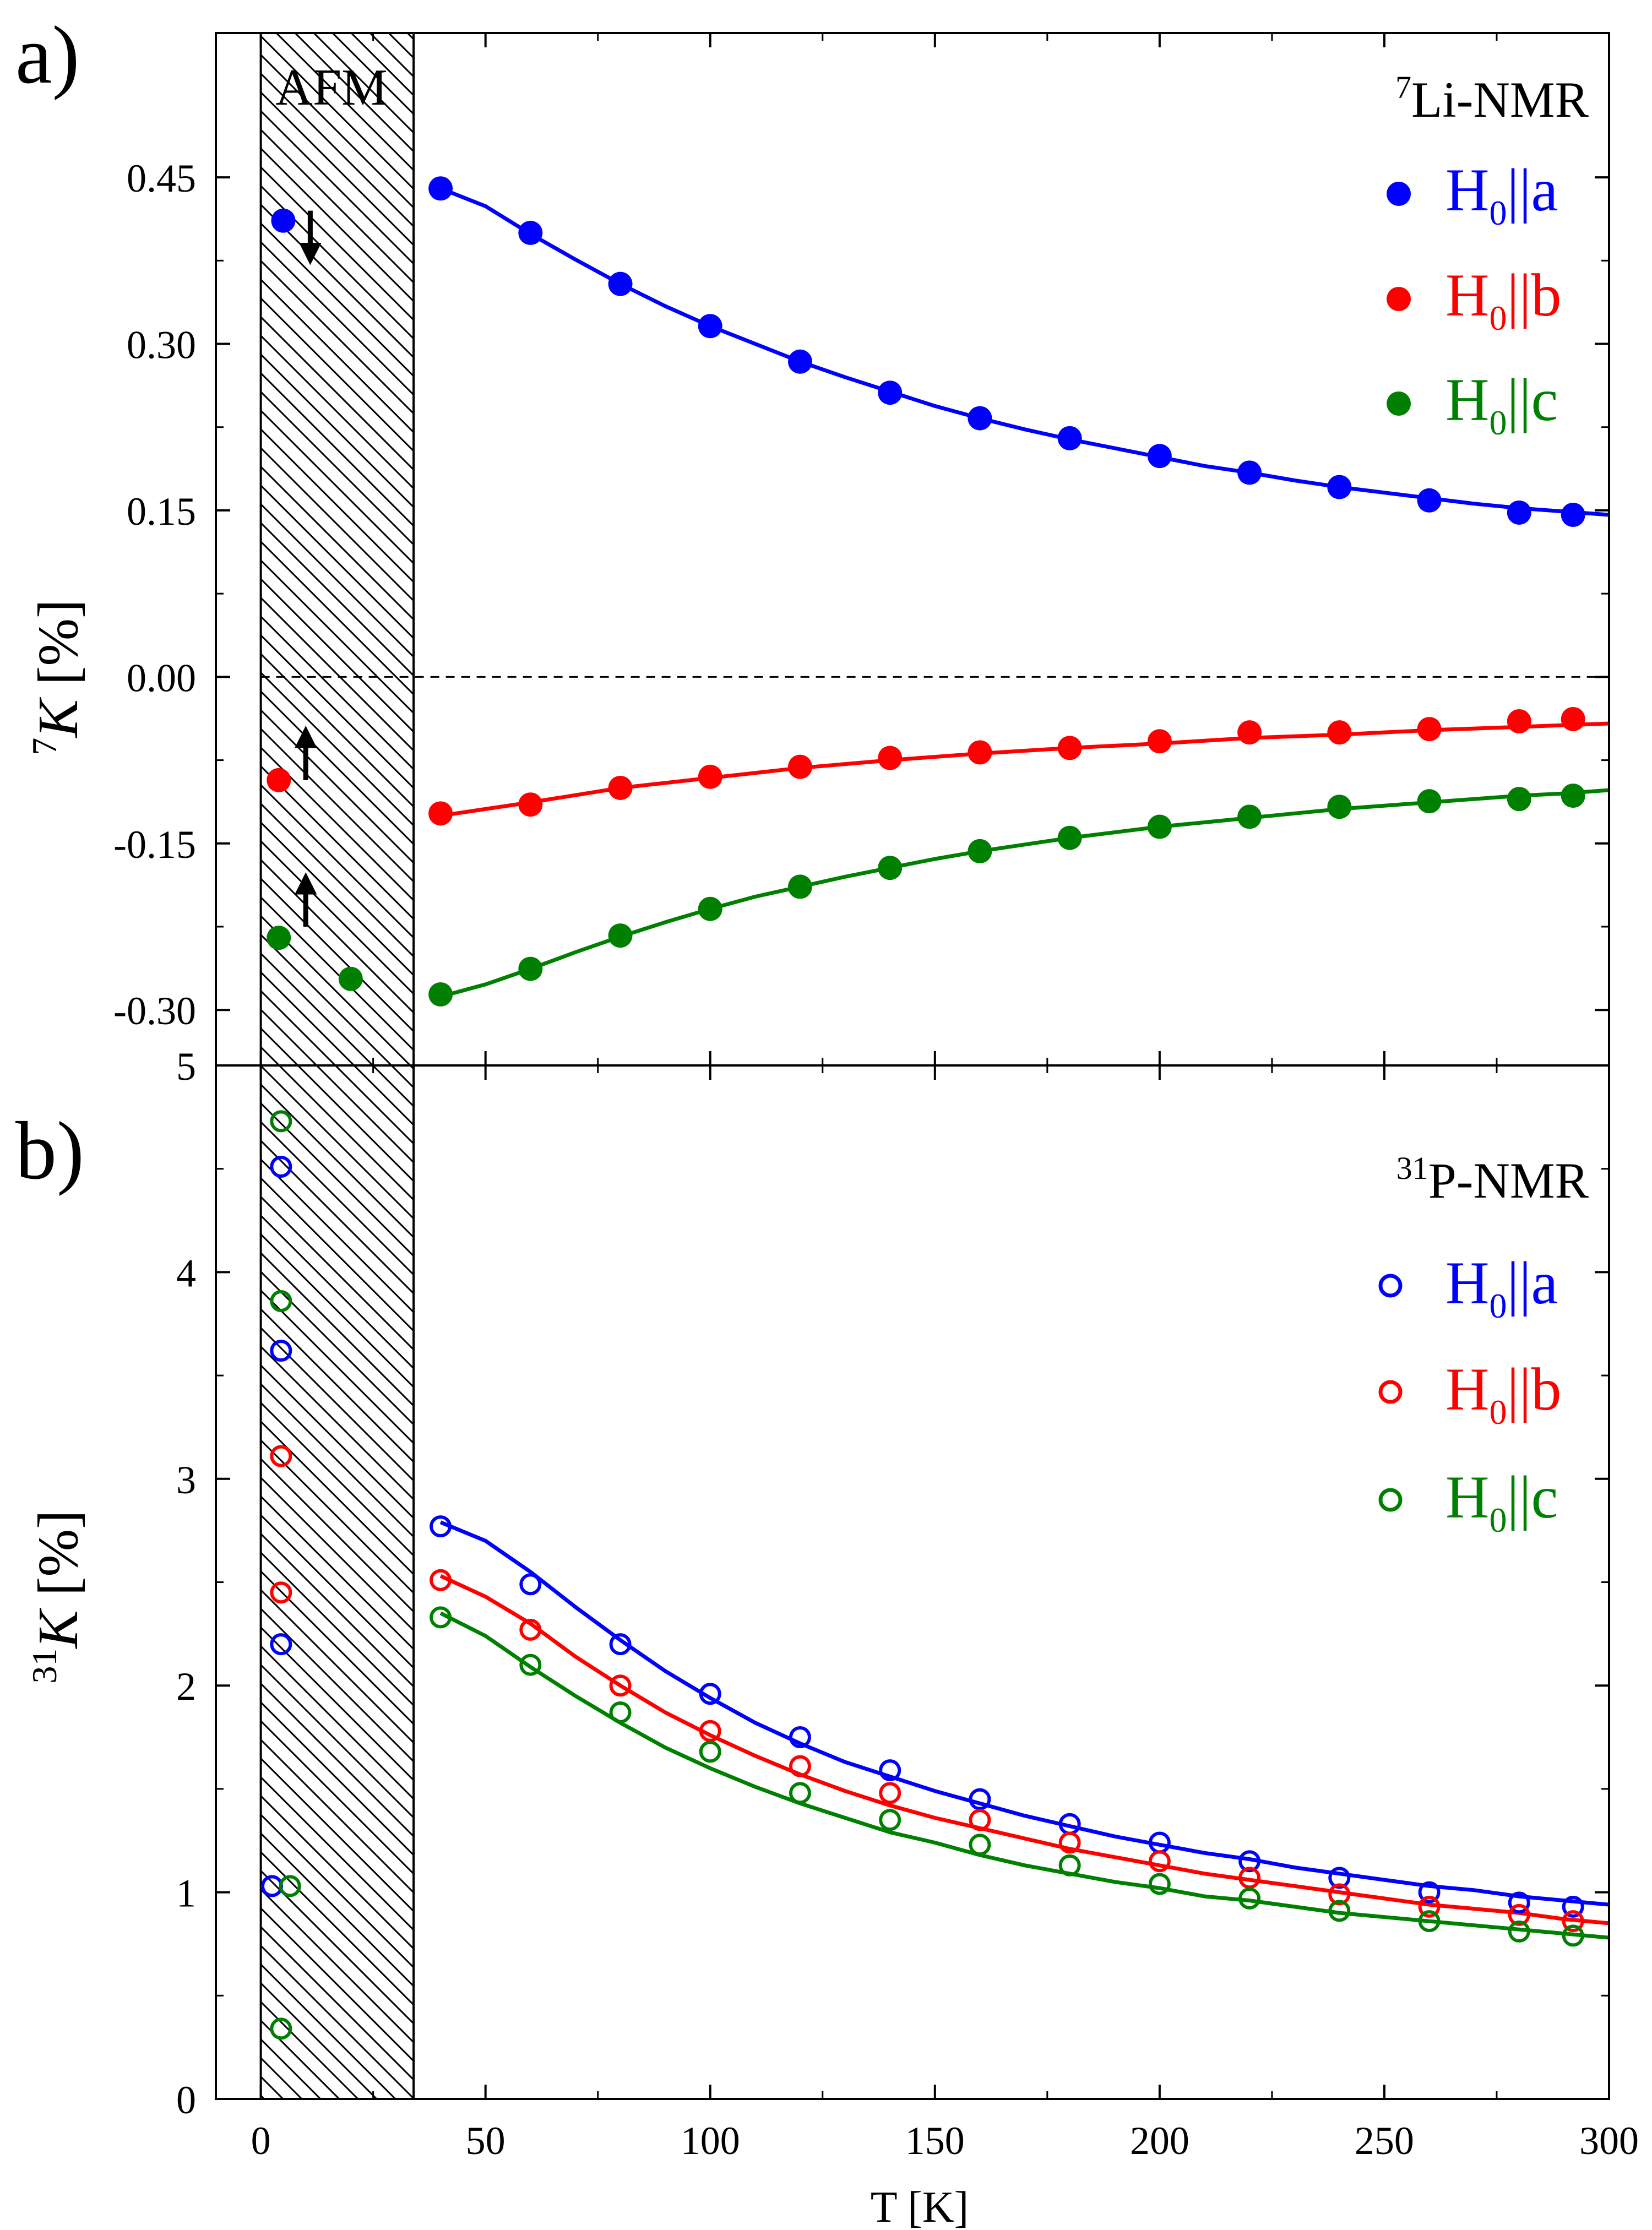 This screenshot has height=2230, width=1652. I want to click on legend-a-marker-a, so click(1399, 194).